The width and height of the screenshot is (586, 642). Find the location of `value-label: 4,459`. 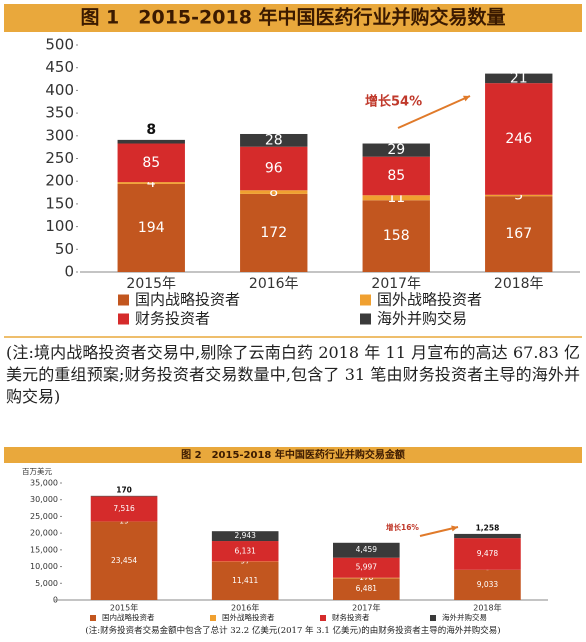

value-label: 4,459 is located at coordinates (367, 549).